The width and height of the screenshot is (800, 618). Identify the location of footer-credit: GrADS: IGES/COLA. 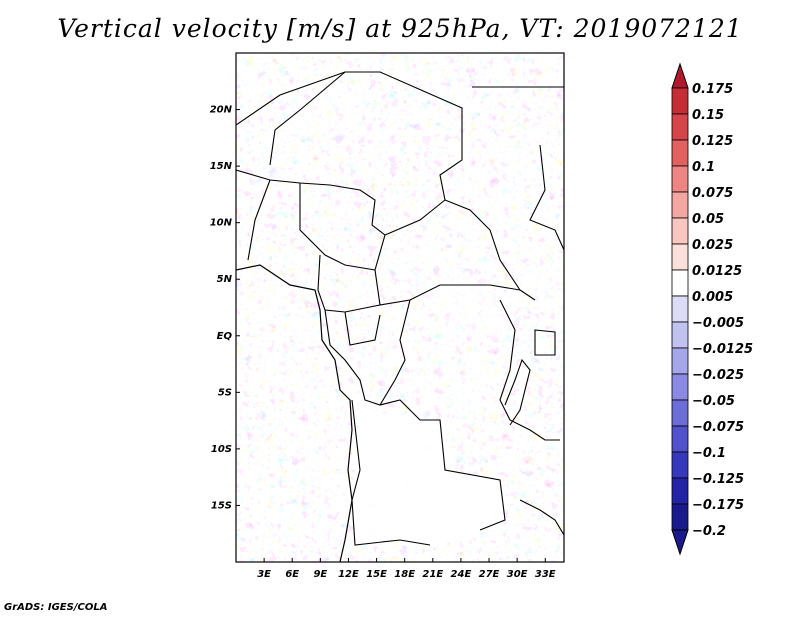
(56, 607).